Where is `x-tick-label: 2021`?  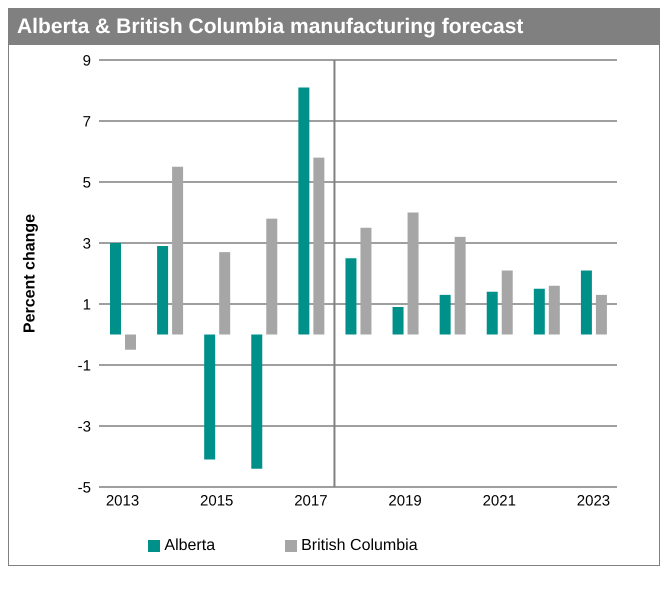
x-tick-label: 2021 is located at coordinates (499, 501).